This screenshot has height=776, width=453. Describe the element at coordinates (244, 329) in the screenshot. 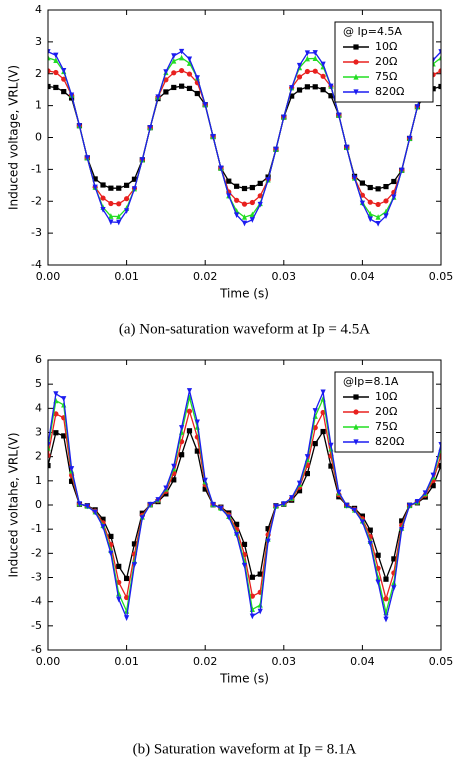

I see `caption: (a) Non-saturation waveform at Ip = 4.5A` at that location.